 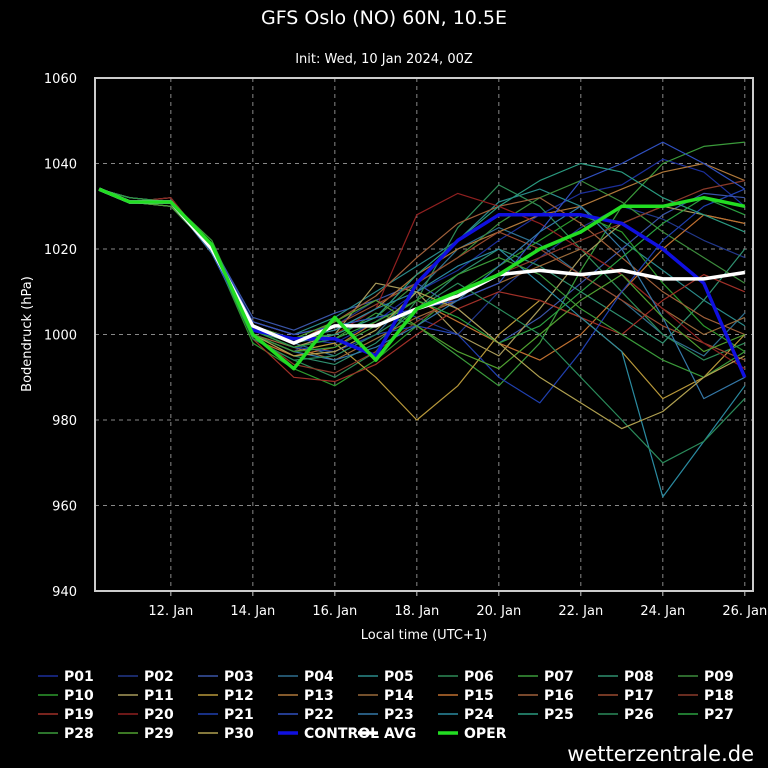 What do you see at coordinates (79, 715) in the screenshot?
I see `legend-label: P19` at bounding box center [79, 715].